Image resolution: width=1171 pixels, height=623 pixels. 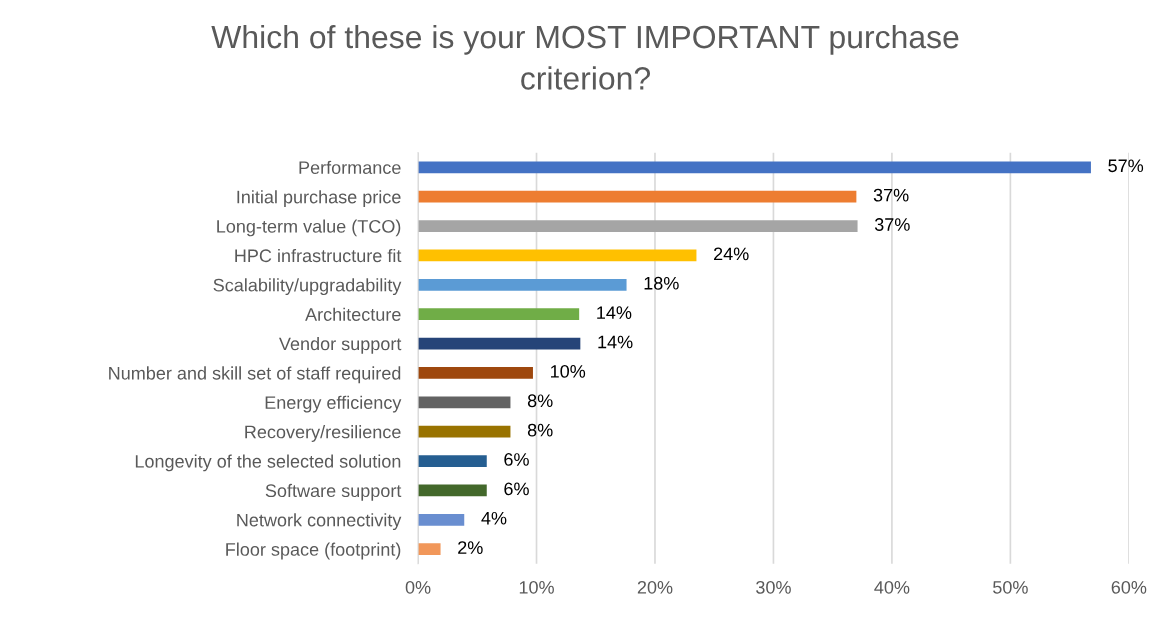 What do you see at coordinates (661, 283) in the screenshot?
I see `data-label: 18%` at bounding box center [661, 283].